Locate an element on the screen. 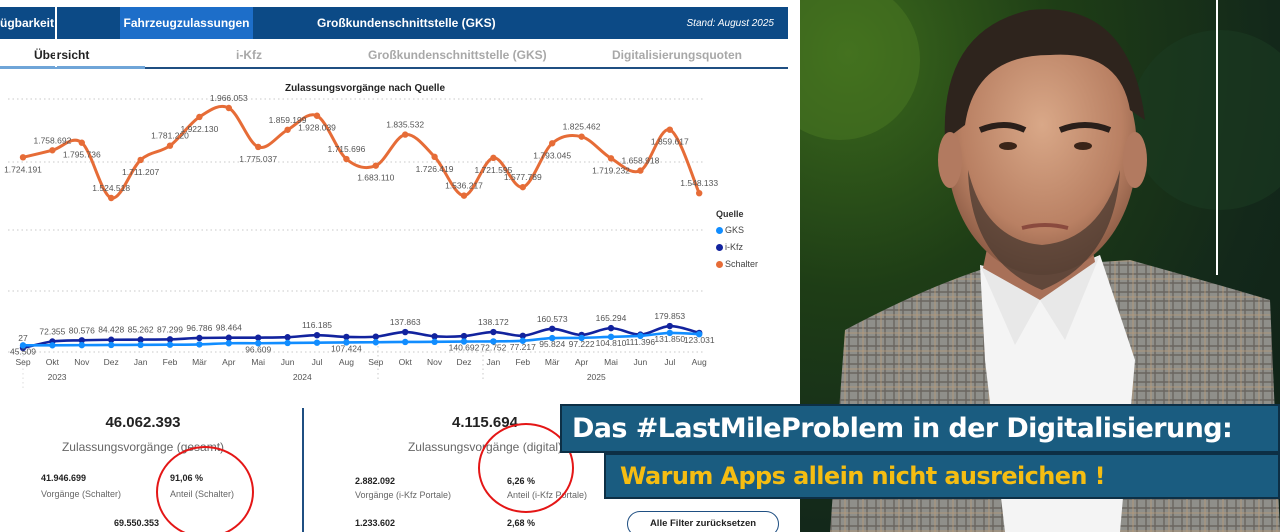 This screenshot has height=532, width=1280. svg-text: 2024 is located at coordinates (302, 377).